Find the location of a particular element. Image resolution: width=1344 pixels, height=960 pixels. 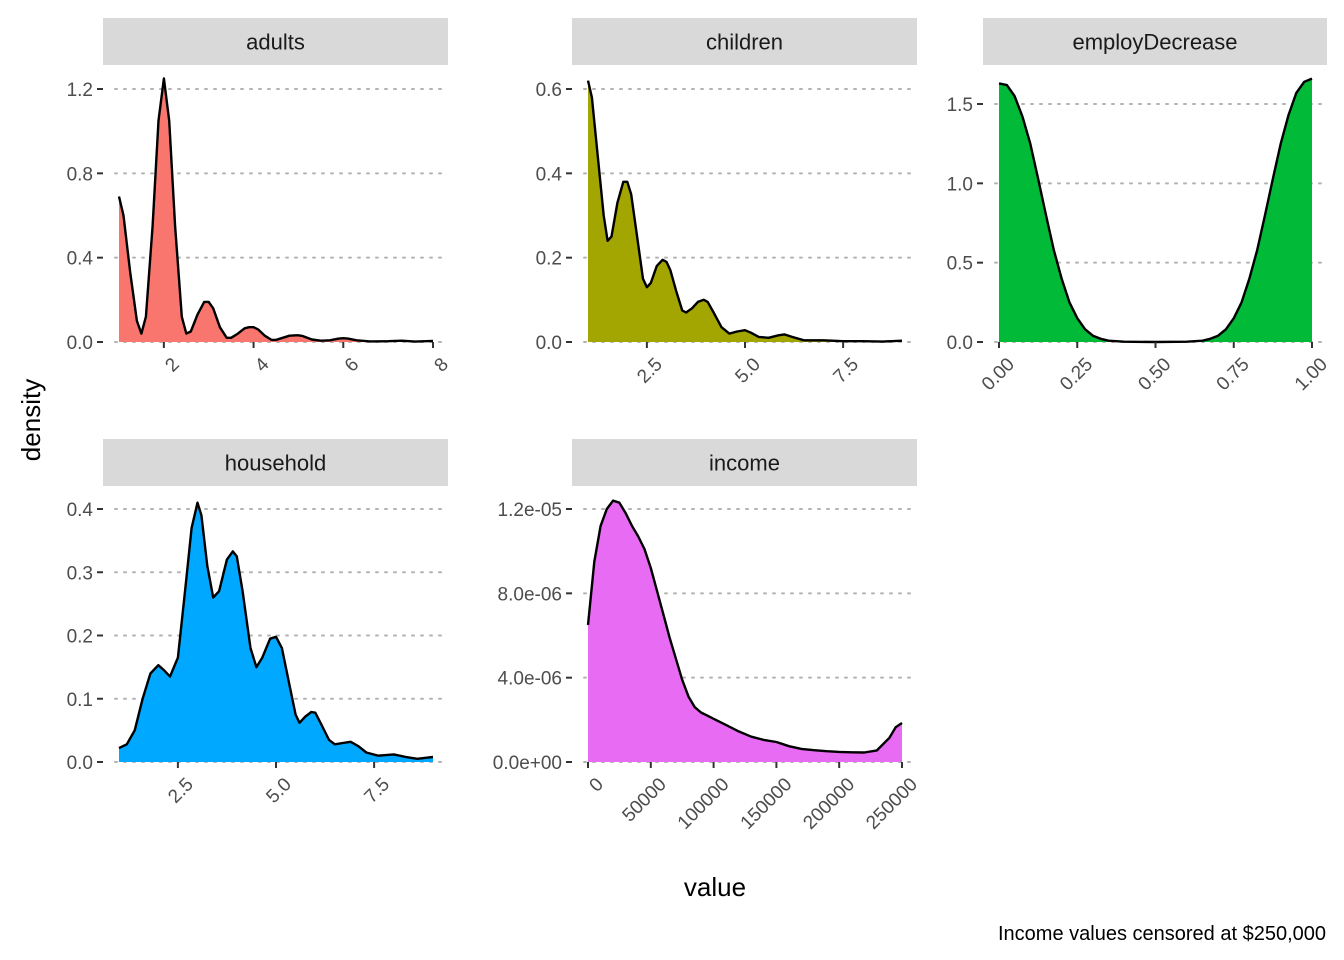

facet-adults: adults 0.0 0.4 0.8 1.2 2 4 6 8 is located at coordinates (260, 197).